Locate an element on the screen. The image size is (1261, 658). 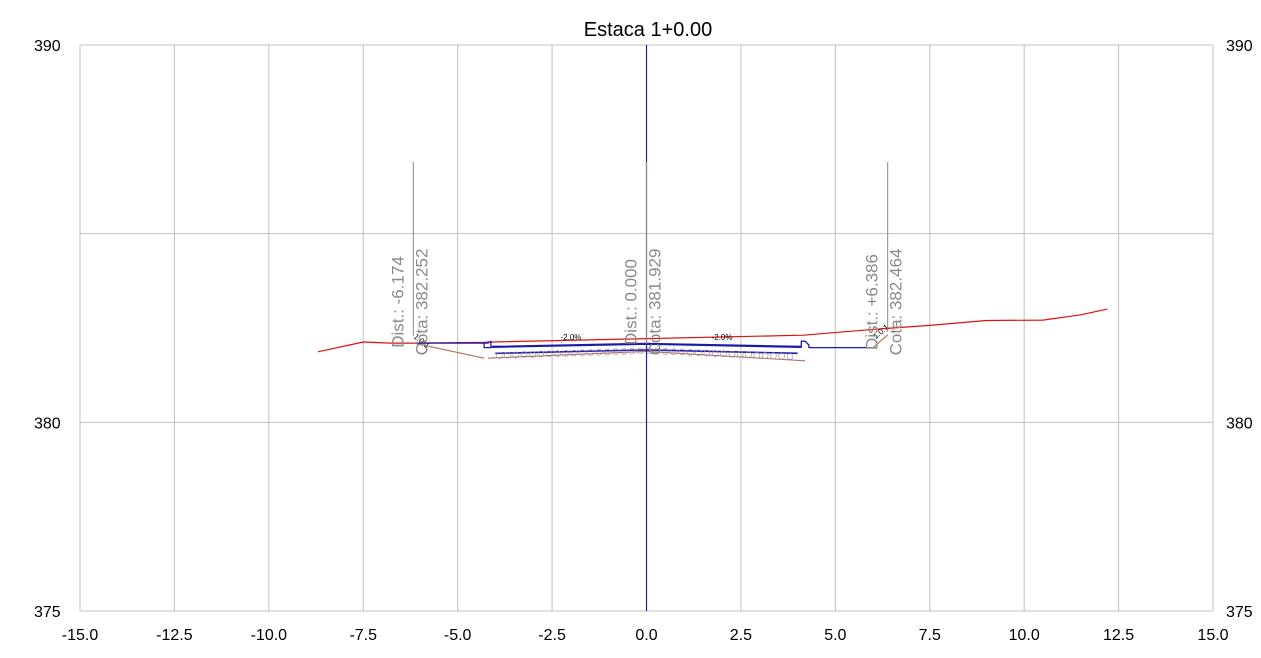
x-tick-label: 12.5 is located at coordinates (1118, 635).